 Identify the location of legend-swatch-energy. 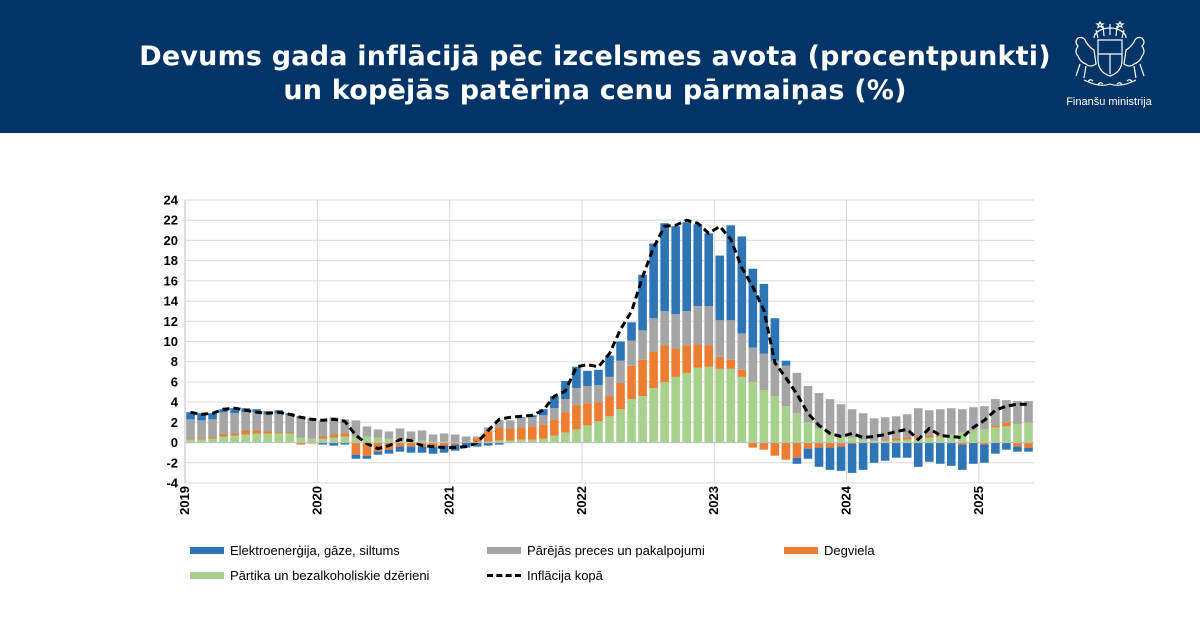
(207, 550).